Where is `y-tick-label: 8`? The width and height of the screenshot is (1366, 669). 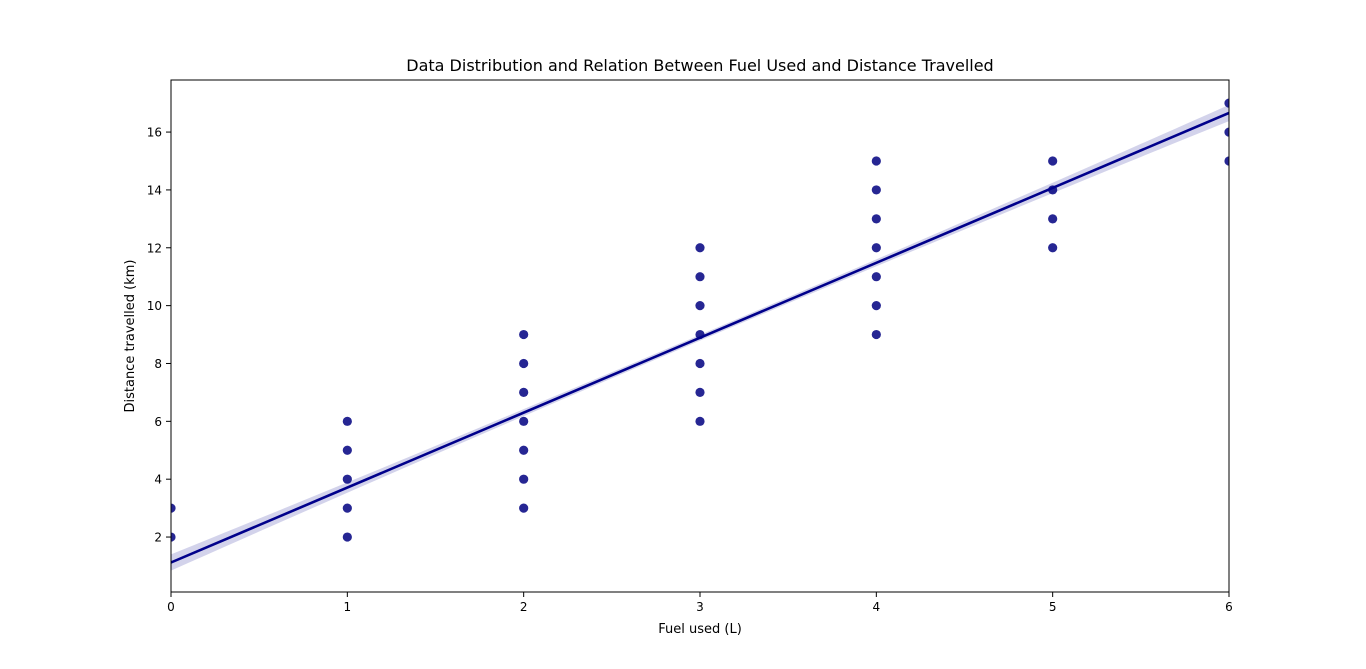
y-tick-label: 8 is located at coordinates (158, 364).